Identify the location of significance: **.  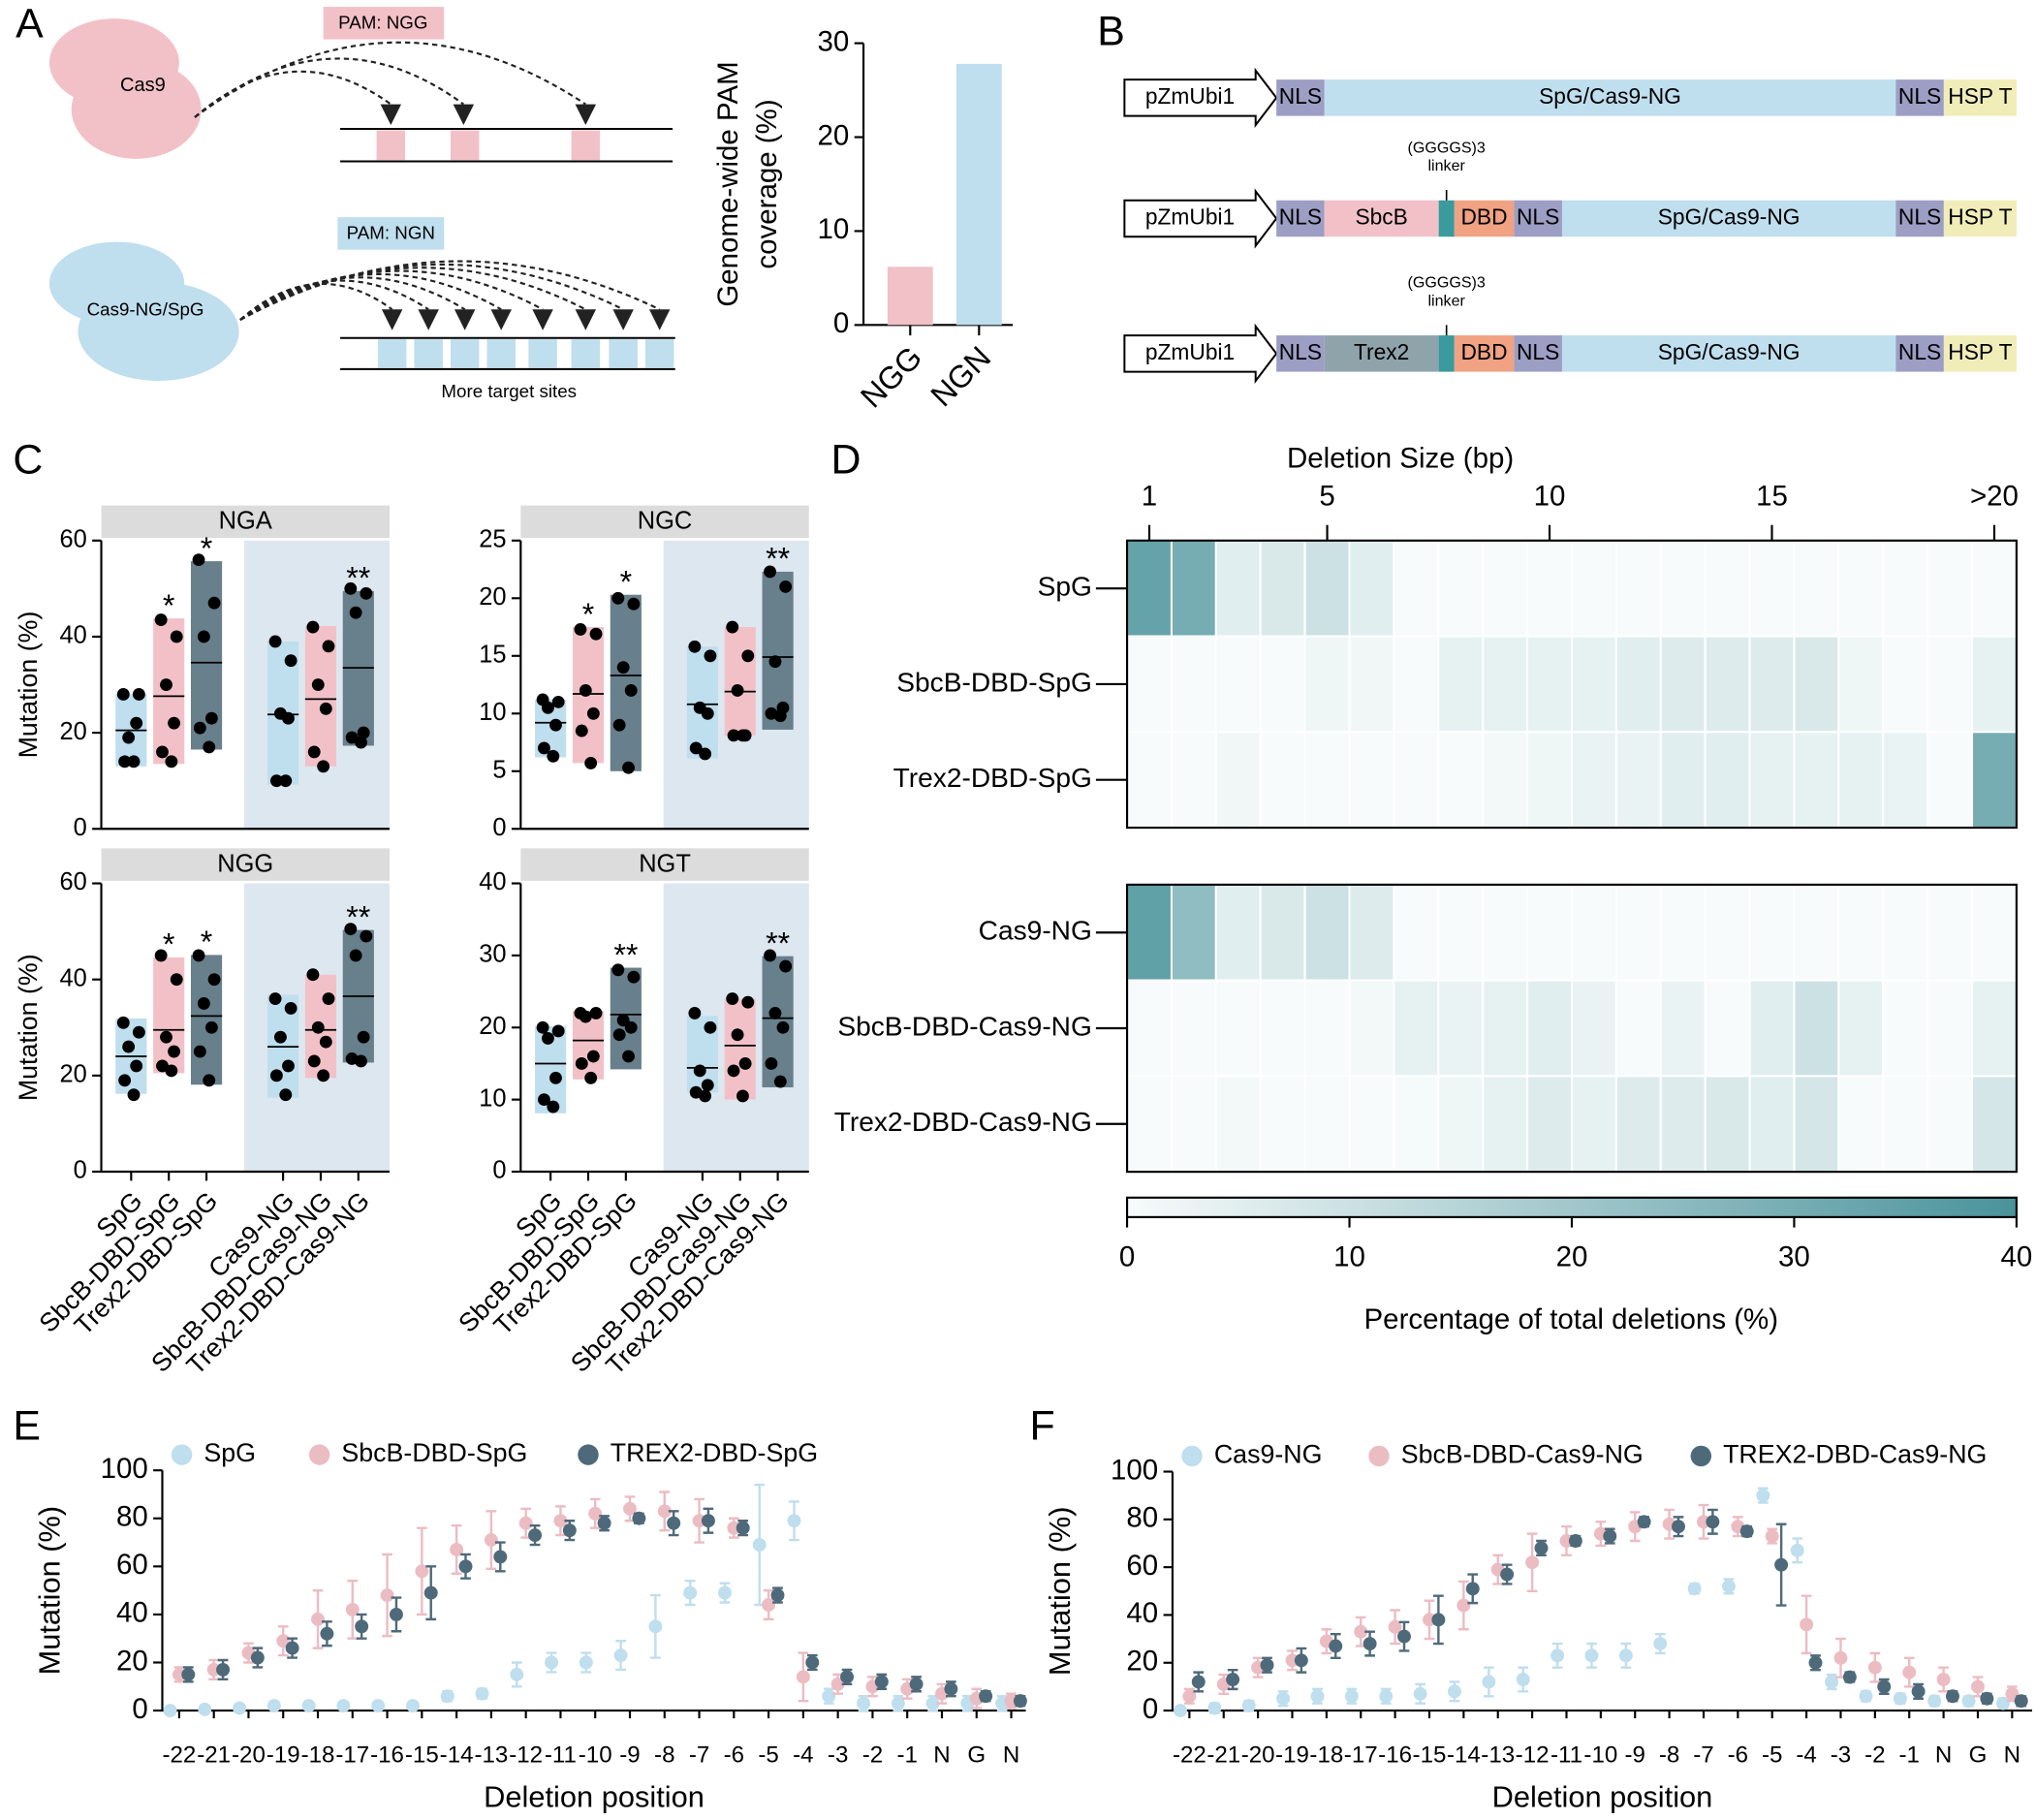
(778, 943).